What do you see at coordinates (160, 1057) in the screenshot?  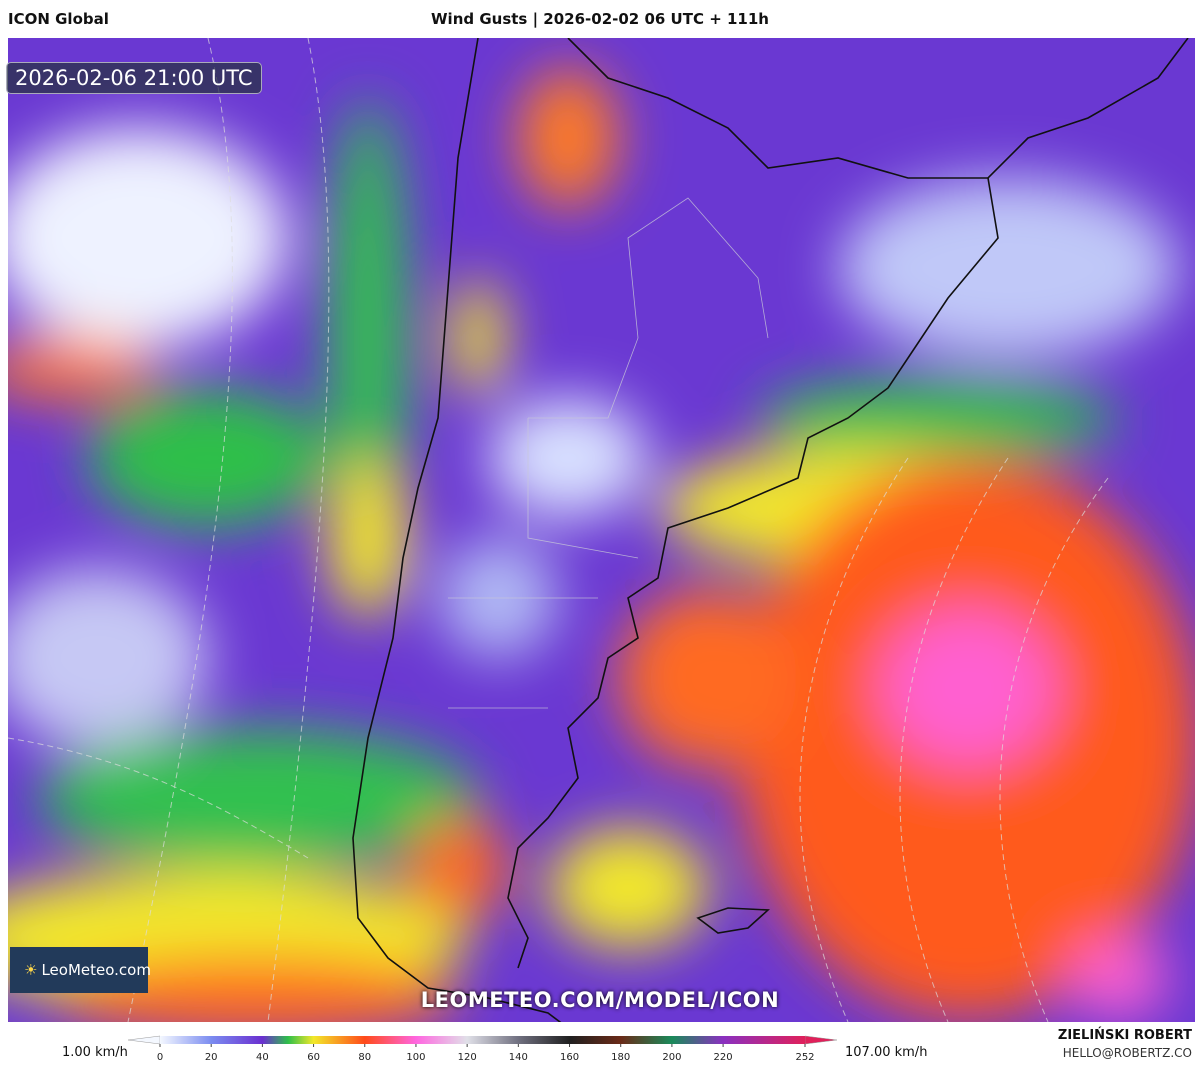 I see `colorbar-tick-label: 0` at bounding box center [160, 1057].